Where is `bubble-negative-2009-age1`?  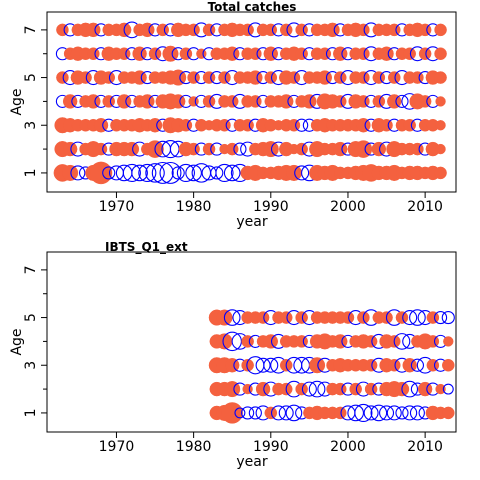
bubble-negative-2009-age1 is located at coordinates (417, 413).